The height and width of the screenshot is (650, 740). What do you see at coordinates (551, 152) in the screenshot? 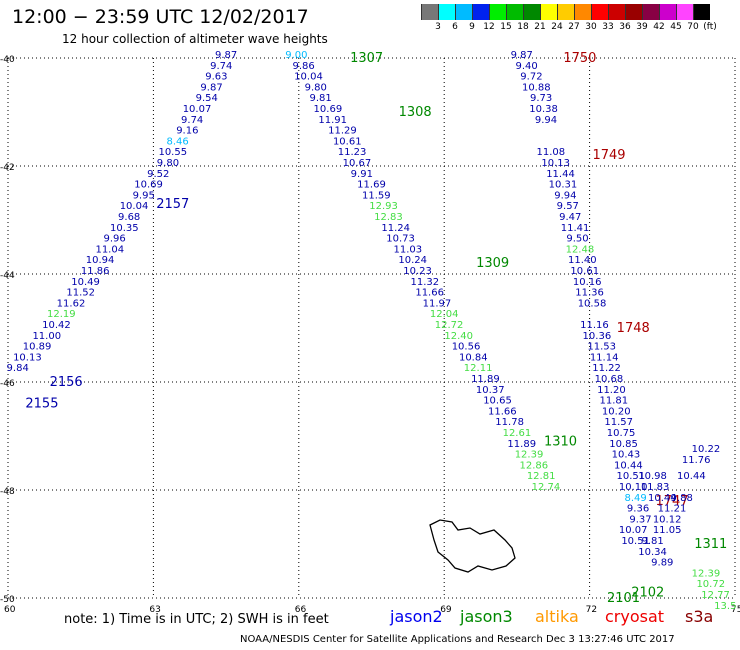
I see `wave-height-value: 11.08` at bounding box center [551, 152].